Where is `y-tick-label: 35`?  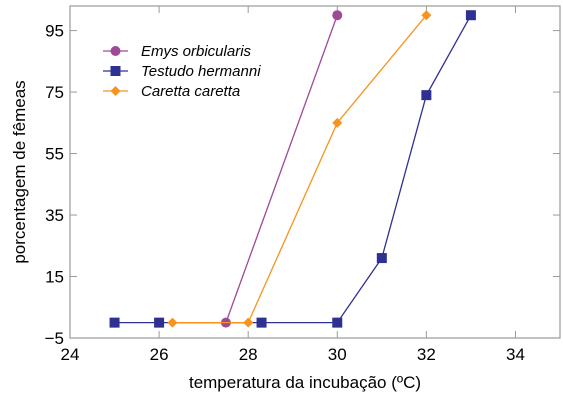
y-tick-label: 35 is located at coordinates (54, 215).